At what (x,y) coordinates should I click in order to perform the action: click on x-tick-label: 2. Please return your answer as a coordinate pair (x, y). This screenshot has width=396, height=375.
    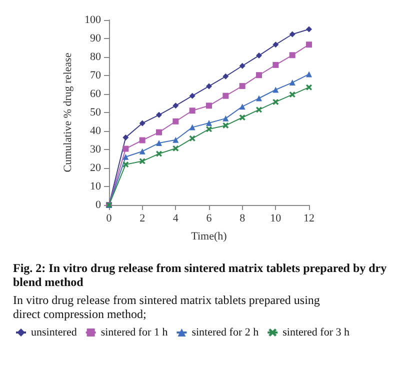
    Looking at the image, I should click on (143, 218).